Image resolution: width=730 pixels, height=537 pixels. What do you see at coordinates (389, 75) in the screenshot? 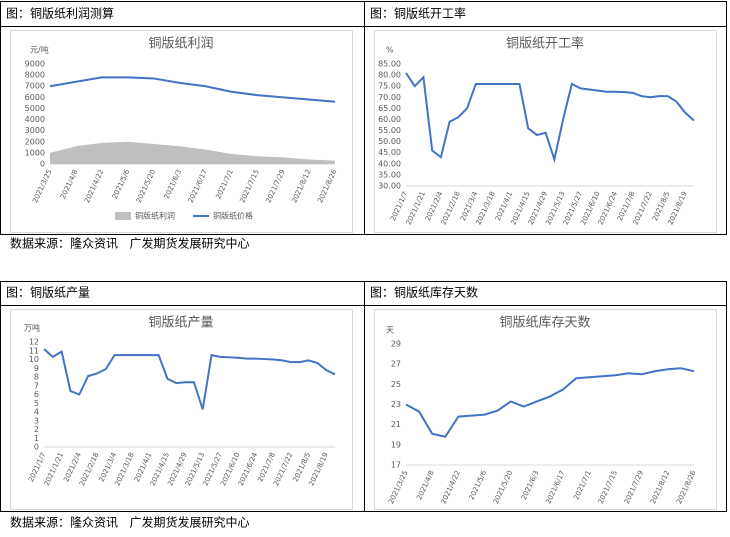
I see `y-tick-label: 80.00` at bounding box center [389, 75].